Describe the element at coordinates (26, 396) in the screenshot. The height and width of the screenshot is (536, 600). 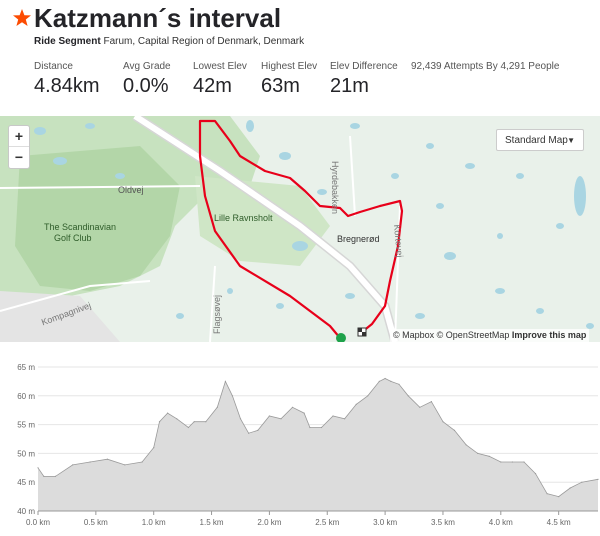
I see `y-tick-label: 60 m` at that location.